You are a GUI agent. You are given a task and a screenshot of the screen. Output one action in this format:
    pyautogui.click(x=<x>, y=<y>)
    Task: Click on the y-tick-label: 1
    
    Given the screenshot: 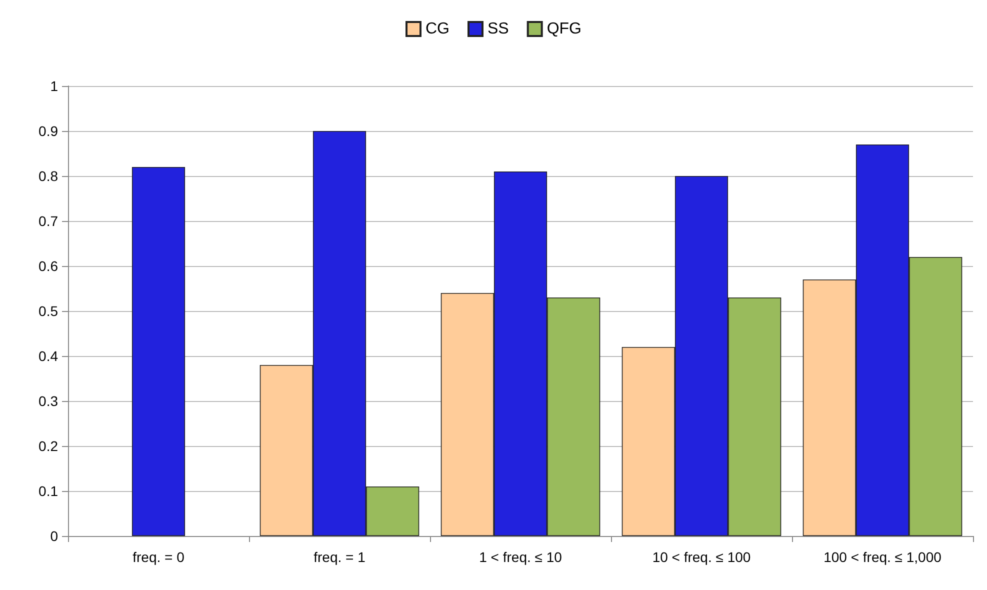 What is the action you would take?
    pyautogui.click(x=54, y=86)
    